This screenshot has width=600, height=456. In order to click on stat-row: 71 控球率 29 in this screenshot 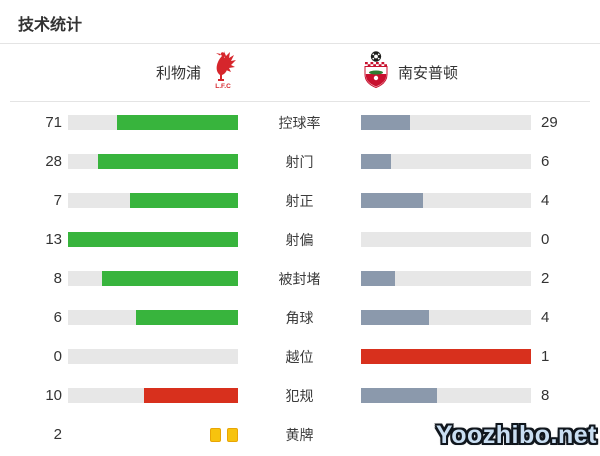, I will do `click(301, 122)`.